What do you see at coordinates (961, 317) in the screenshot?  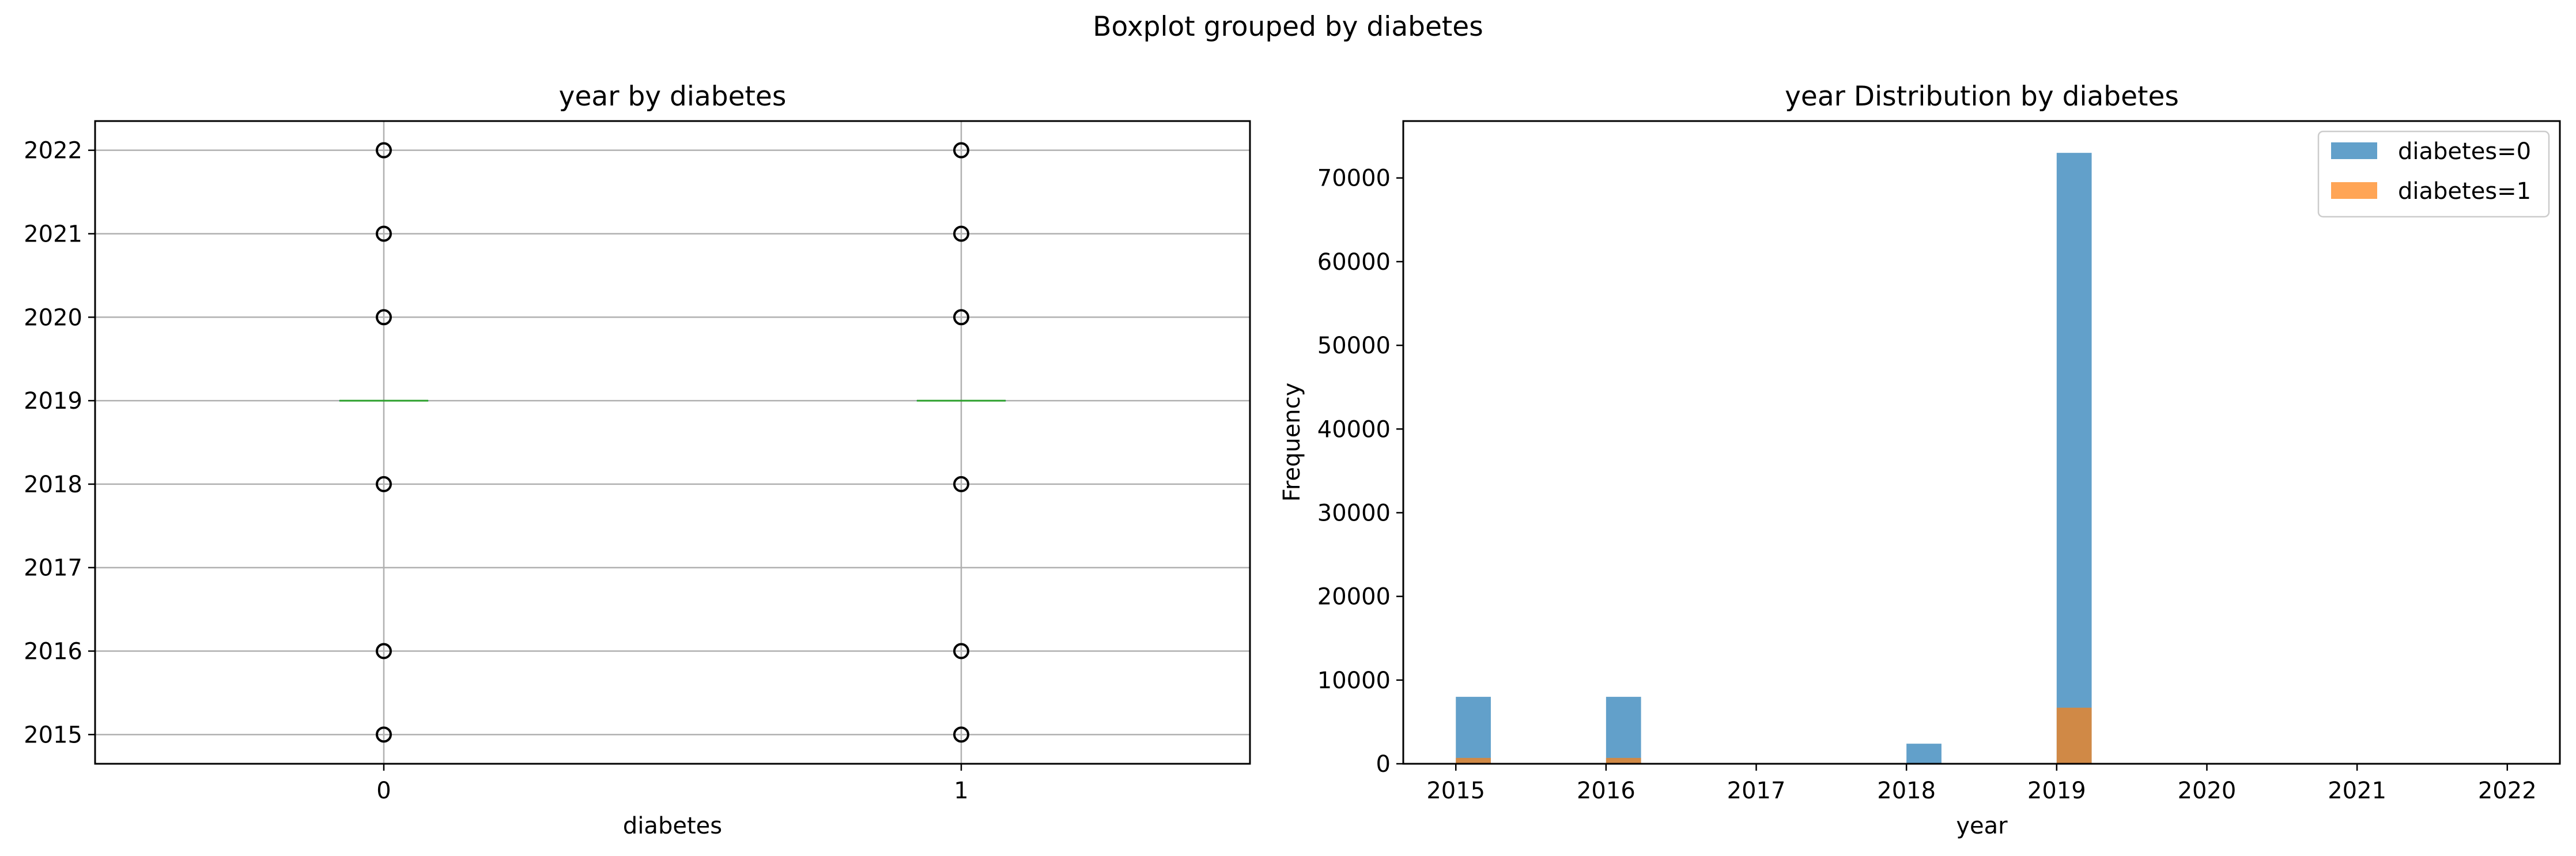 I see `flier-1-2020` at bounding box center [961, 317].